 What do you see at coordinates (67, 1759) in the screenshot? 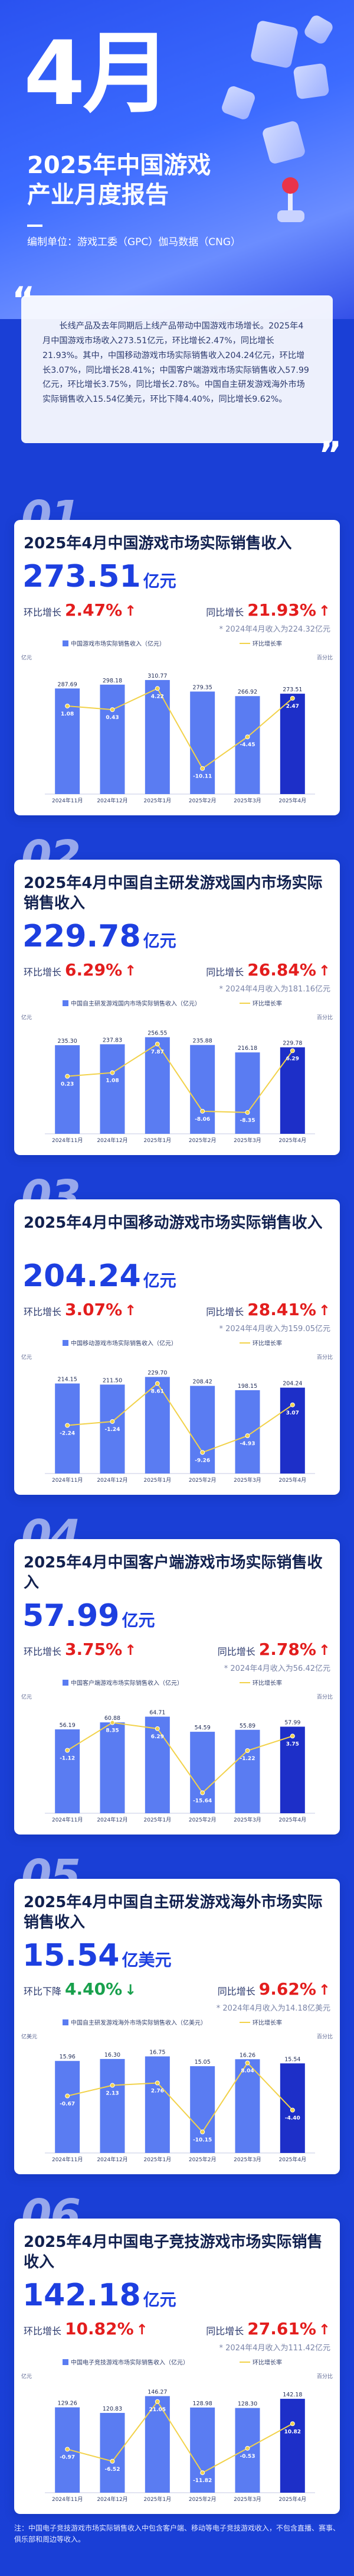
I see `rate-value-label: -1.12` at bounding box center [67, 1759].